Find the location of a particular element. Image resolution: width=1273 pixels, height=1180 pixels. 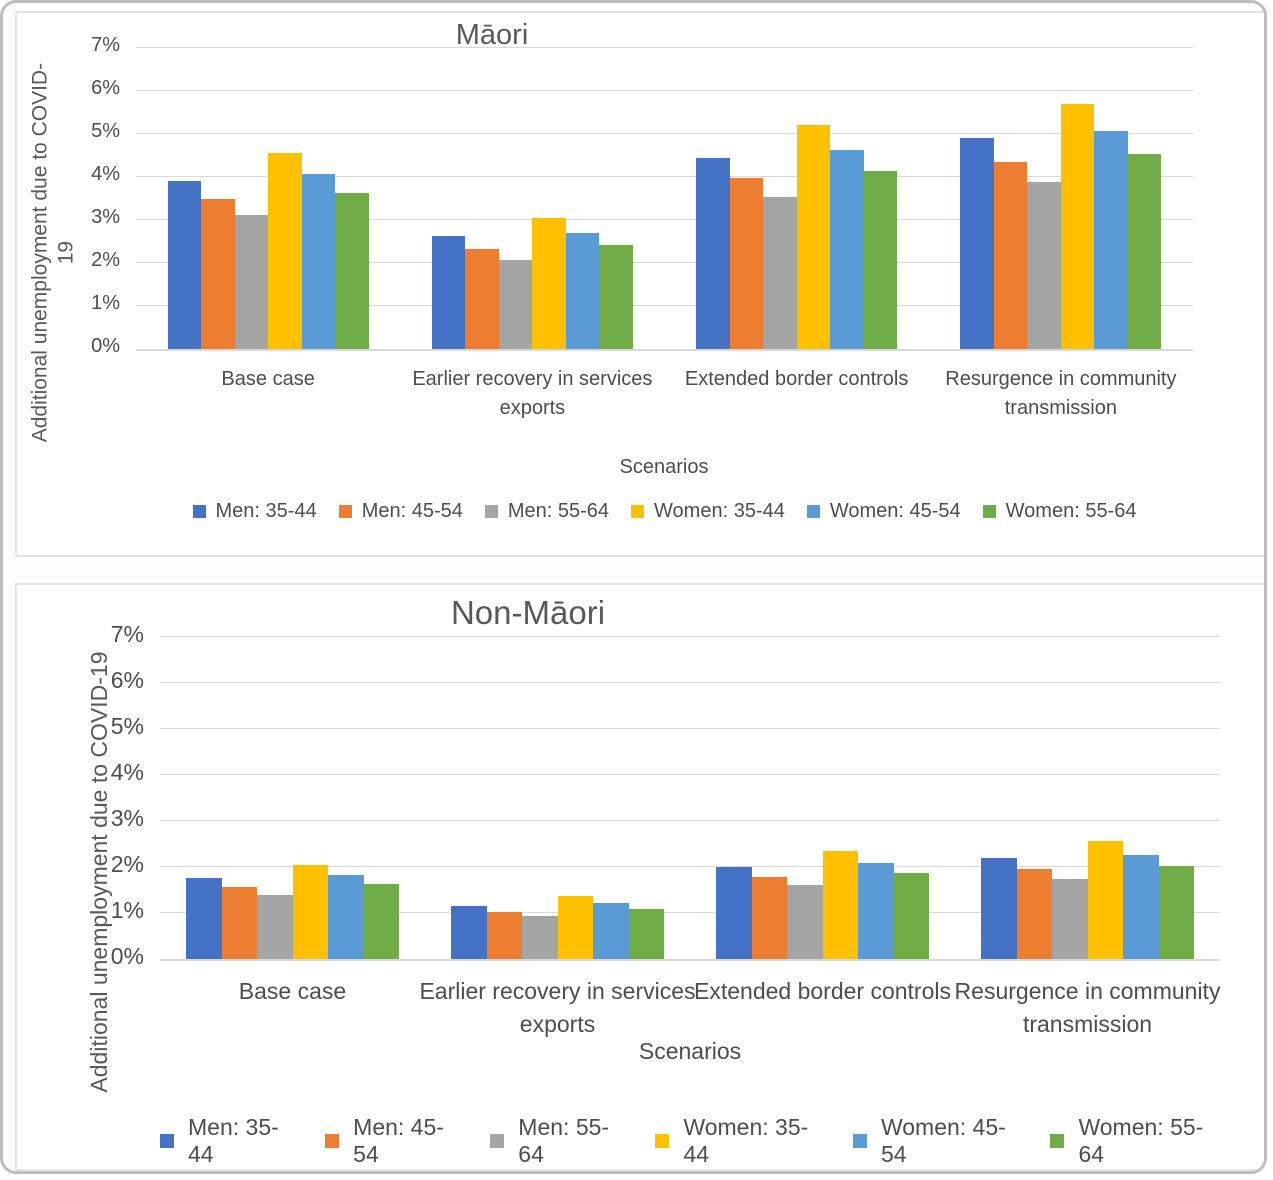

legend-item: Men: 55-64 is located at coordinates (547, 511).